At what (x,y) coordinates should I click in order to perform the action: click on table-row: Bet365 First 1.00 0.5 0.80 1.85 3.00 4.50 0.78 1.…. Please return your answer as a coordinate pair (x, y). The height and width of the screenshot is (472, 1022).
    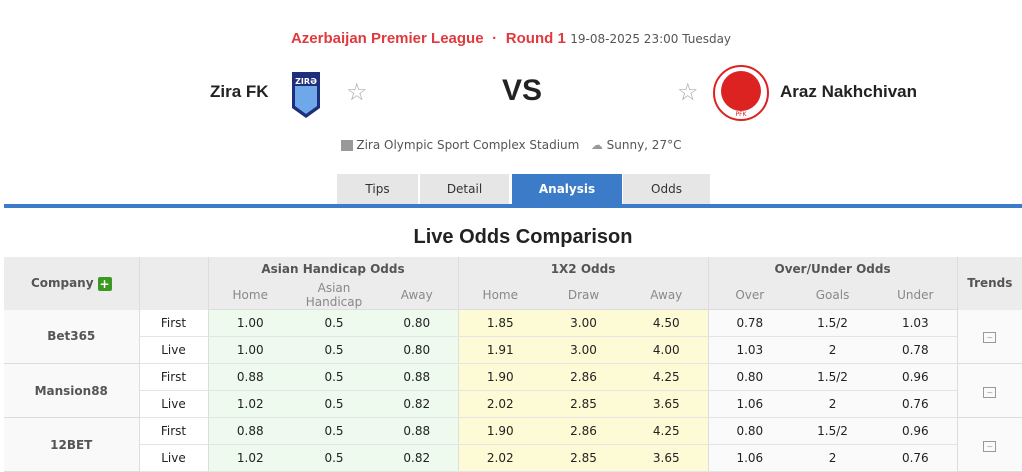
    Looking at the image, I should click on (513, 336).